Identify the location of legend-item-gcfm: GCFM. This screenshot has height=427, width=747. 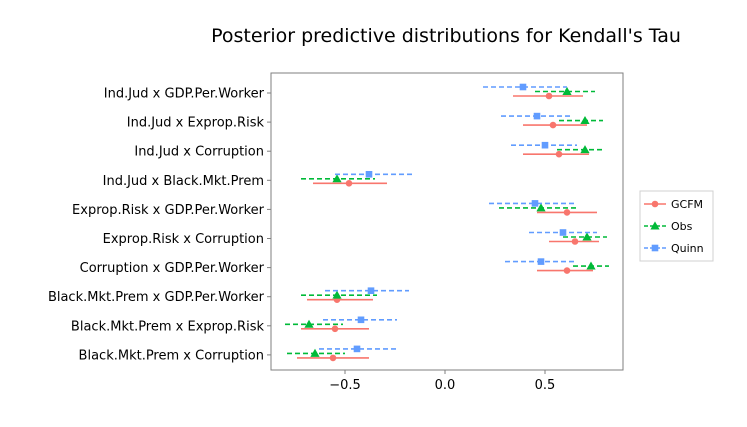
(673, 204).